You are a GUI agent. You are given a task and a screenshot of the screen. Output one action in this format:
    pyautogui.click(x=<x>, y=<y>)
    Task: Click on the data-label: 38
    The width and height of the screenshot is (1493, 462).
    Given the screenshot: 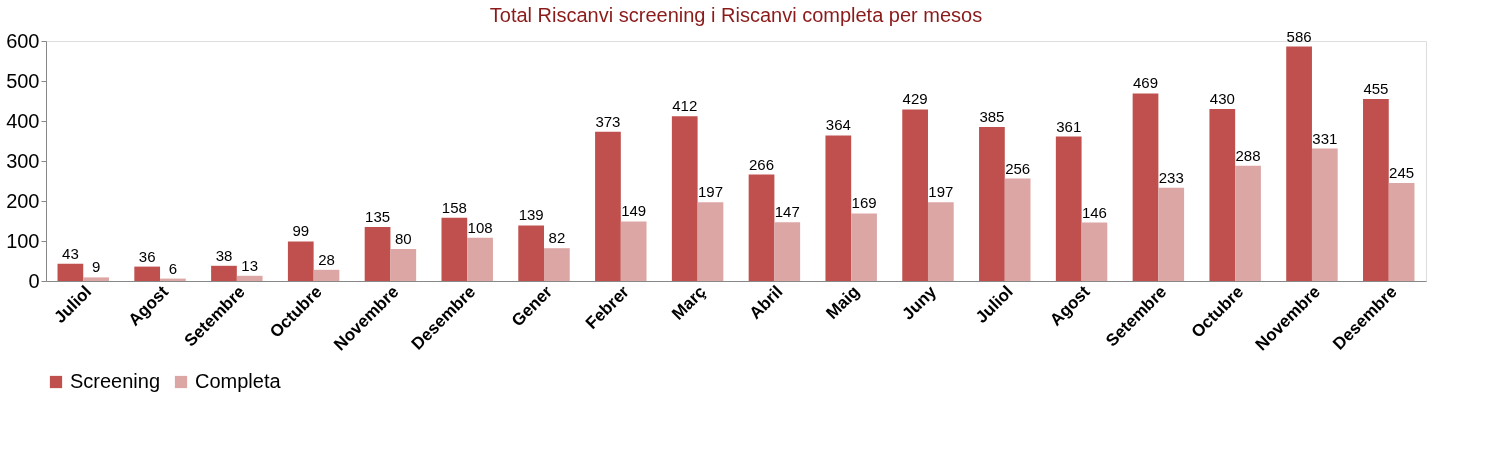 What is the action you would take?
    pyautogui.click(x=224, y=255)
    